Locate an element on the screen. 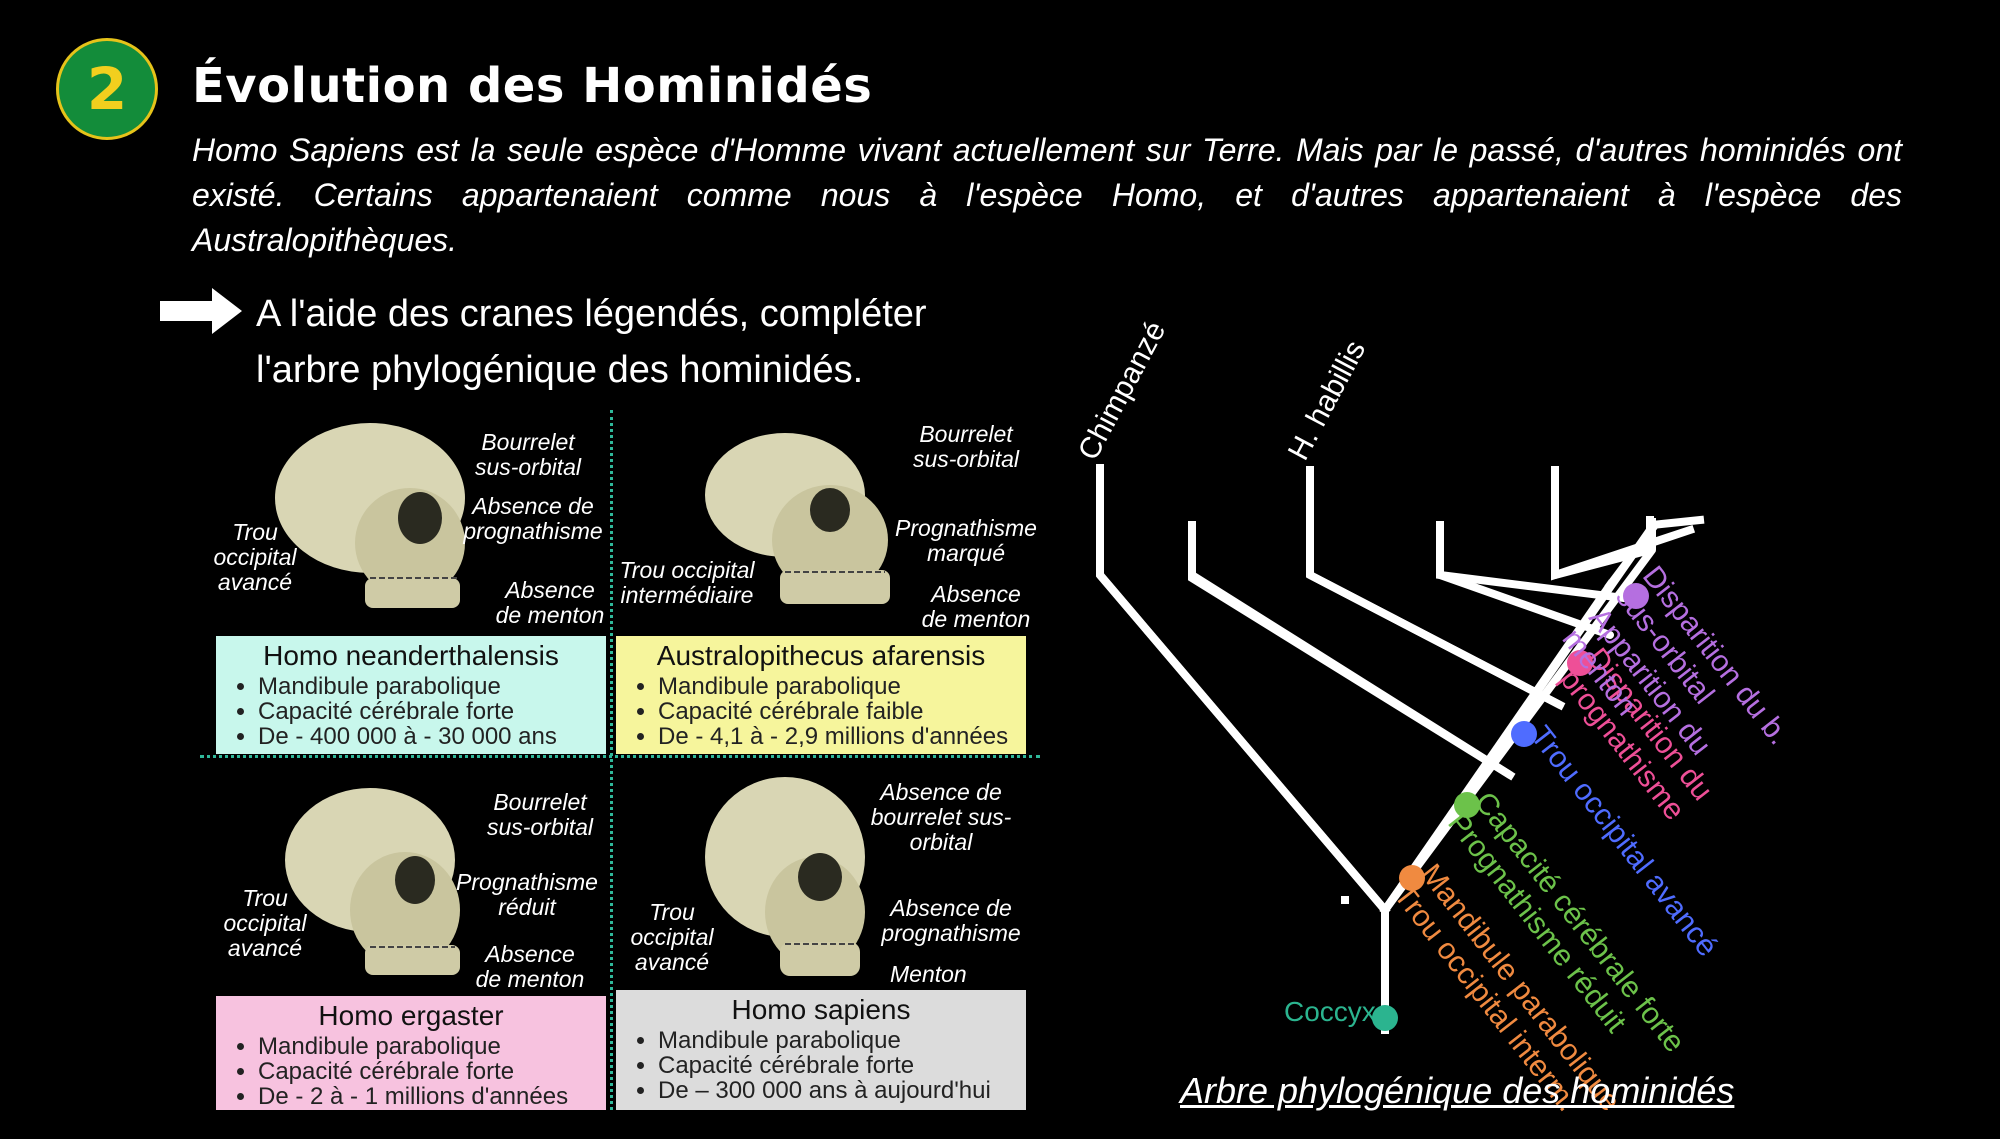 The height and width of the screenshot is (1139, 2000). section-number-badge: 2 is located at coordinates (107, 89).